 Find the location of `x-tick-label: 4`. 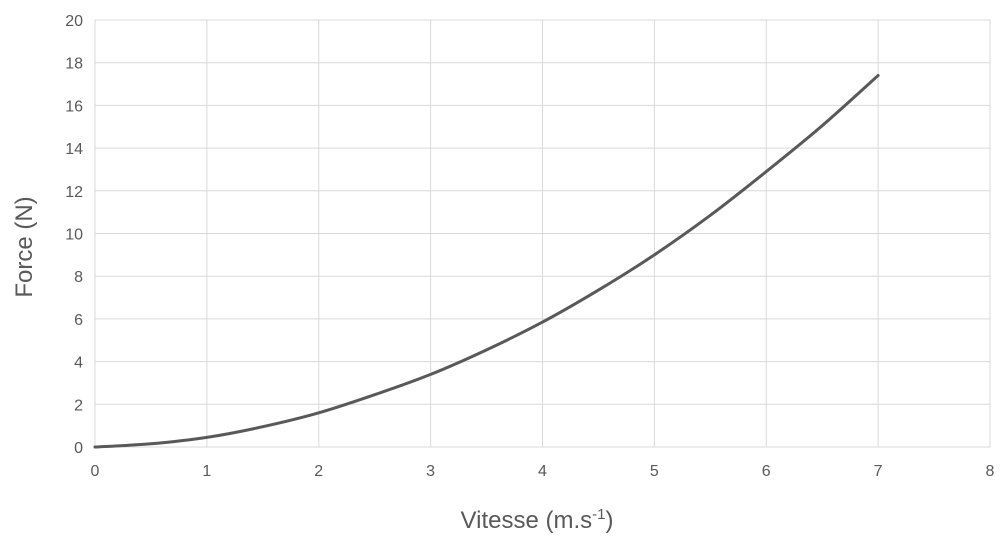

x-tick-label: 4 is located at coordinates (542, 471).